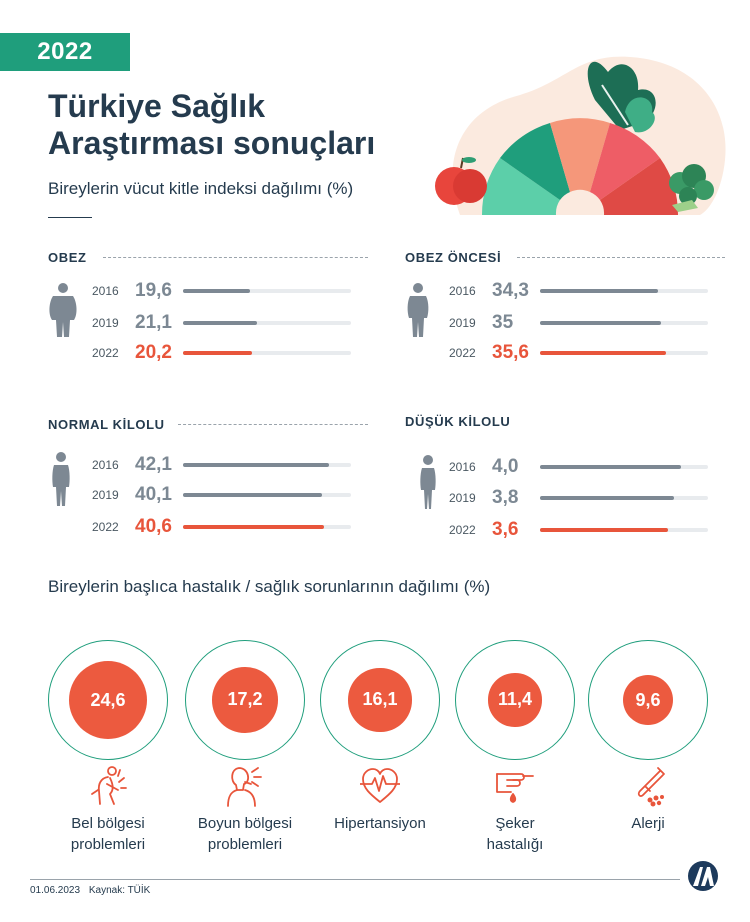 This screenshot has width=750, height=922. I want to click on bar-value: 3,6, so click(505, 529).